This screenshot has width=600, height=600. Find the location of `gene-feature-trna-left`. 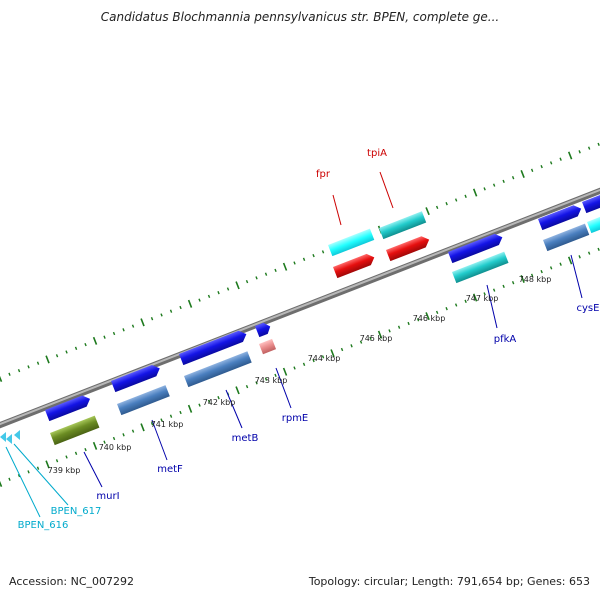

gene-feature-trna-left is located at coordinates (10, 437).